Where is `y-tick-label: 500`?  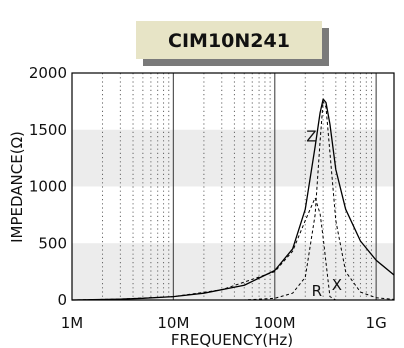
y-tick-label: 500 is located at coordinates (52, 243).